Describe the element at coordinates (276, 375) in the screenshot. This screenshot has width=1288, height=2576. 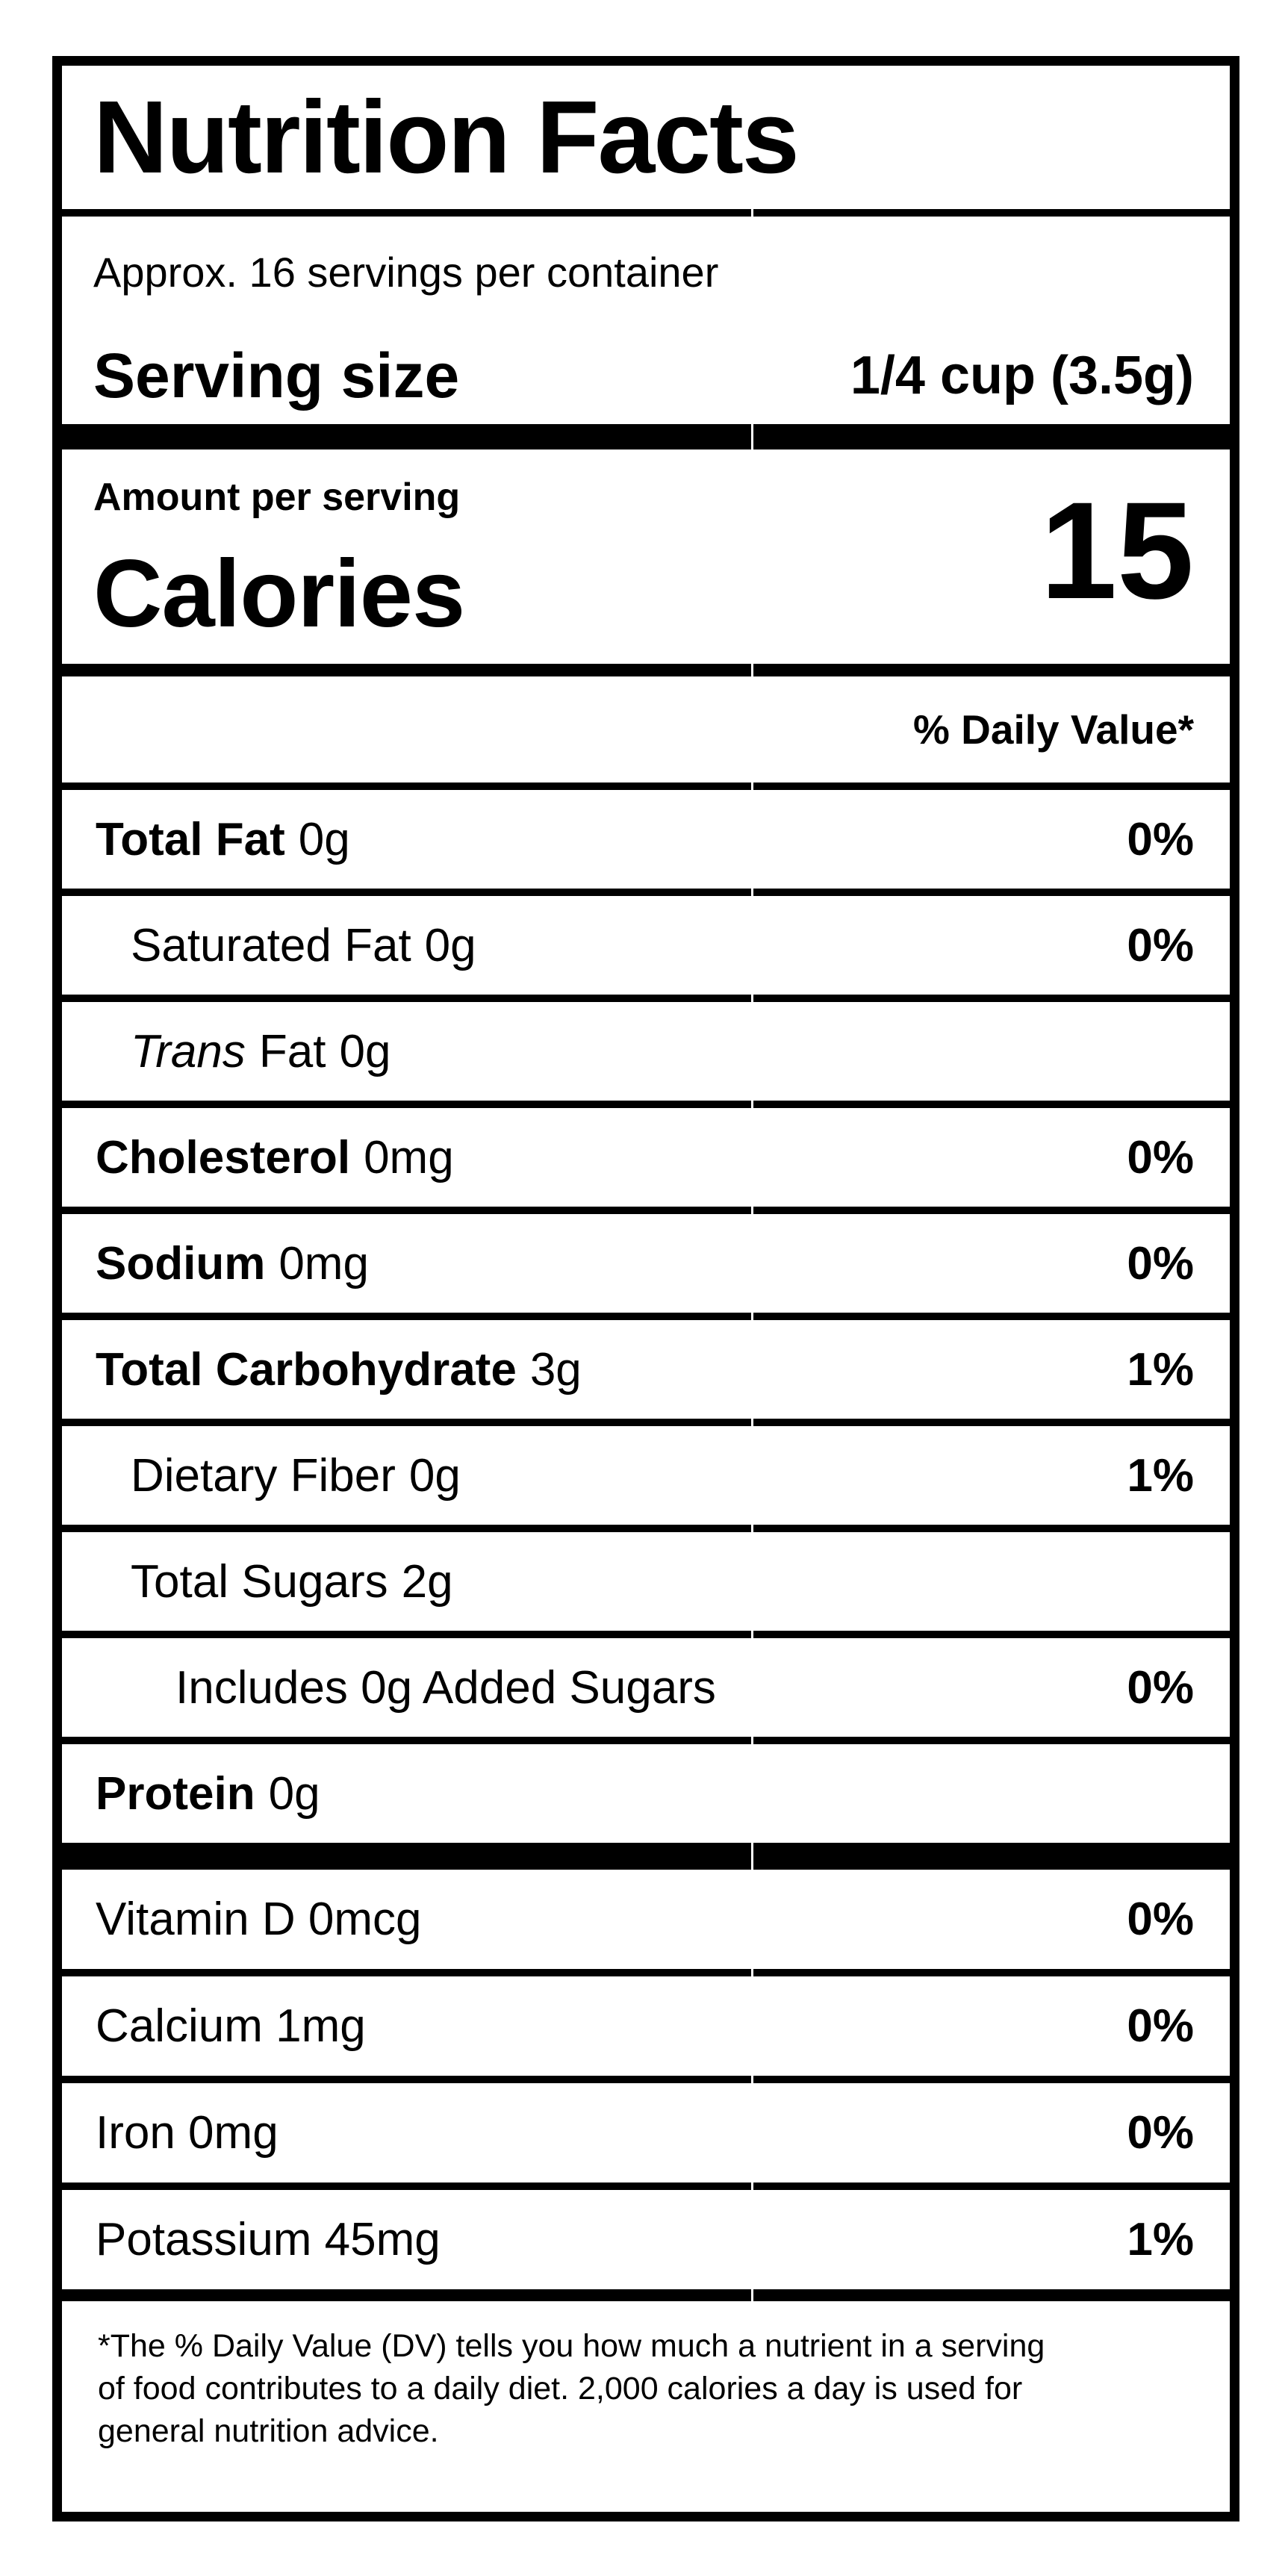
I see `serving-size-label: Serving size` at that location.